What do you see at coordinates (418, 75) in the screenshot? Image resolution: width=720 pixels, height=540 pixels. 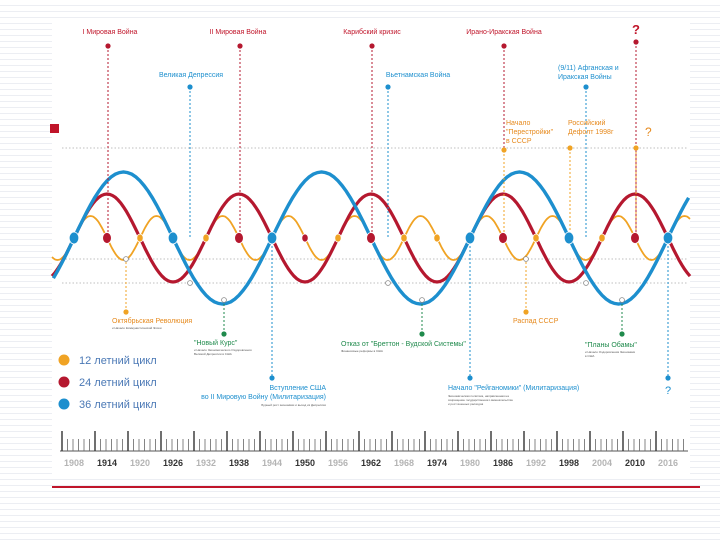 I see `event-vietnam-war-label: Вьетнамская Война` at bounding box center [418, 75].